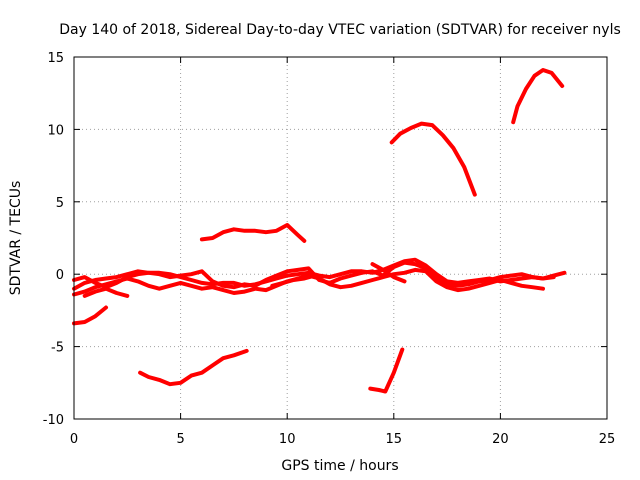 The image size is (640, 480). I want to click on y-axis-label: SDTVAR / TECUs, so click(16, 238).